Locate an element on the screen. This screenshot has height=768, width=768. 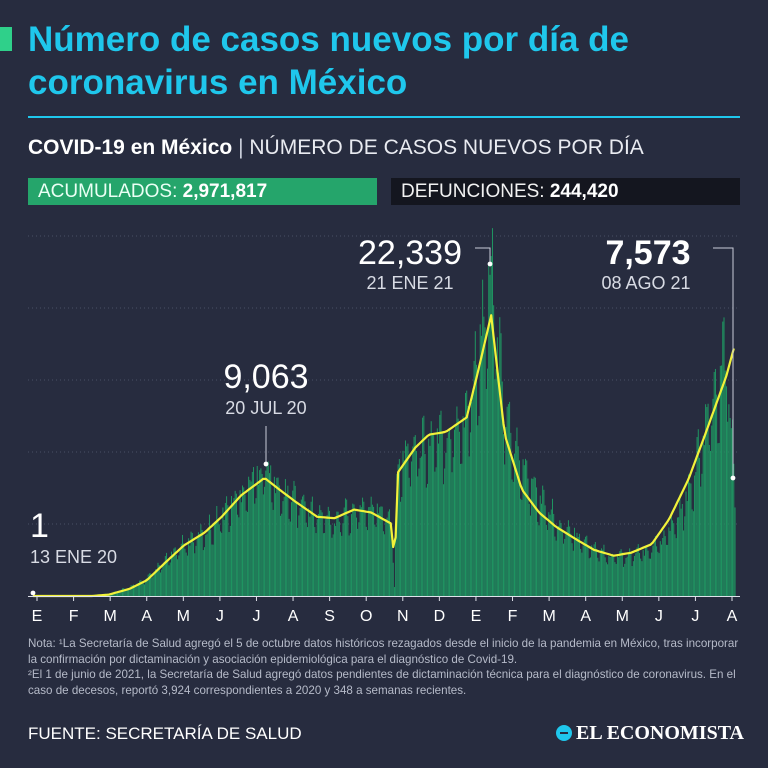
logo-text: EL ECONOMISTA is located at coordinates (660, 733).